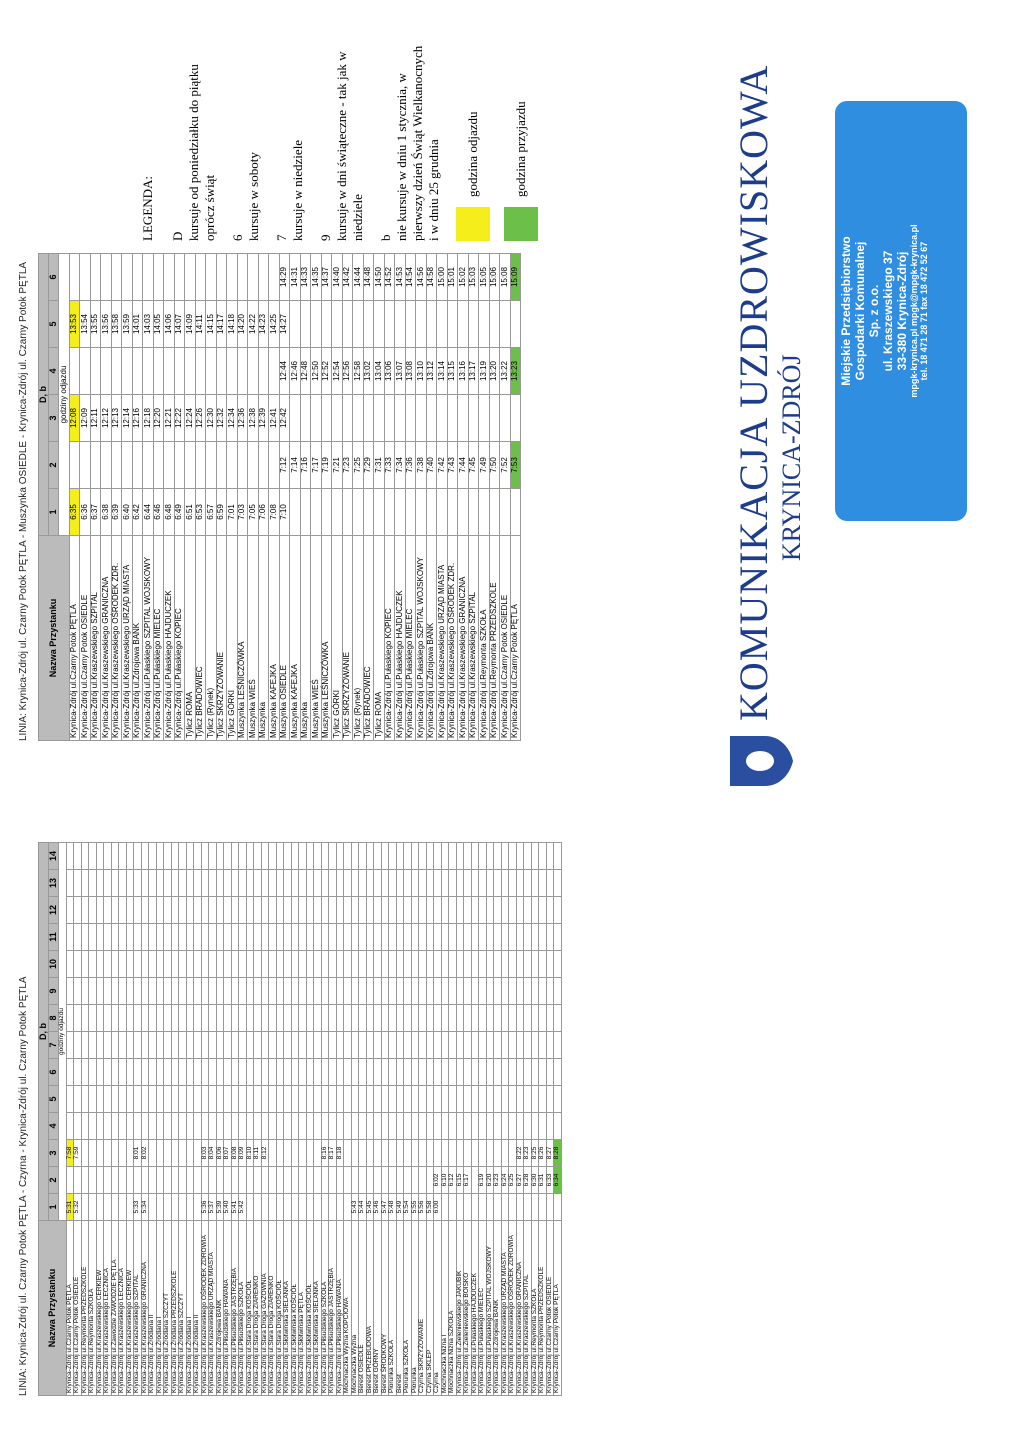 This screenshot has height=1441, width=1024. What do you see at coordinates (512, 1180) in the screenshot?
I see `time: 6:25` at bounding box center [512, 1180].